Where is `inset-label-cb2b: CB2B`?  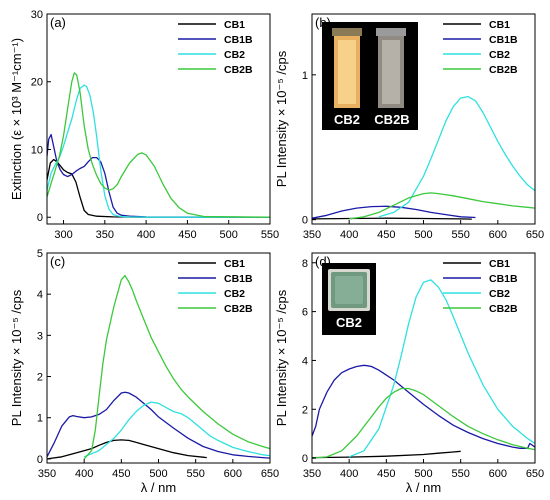
inset-label-cb2b: CB2B is located at coordinates (391, 119).